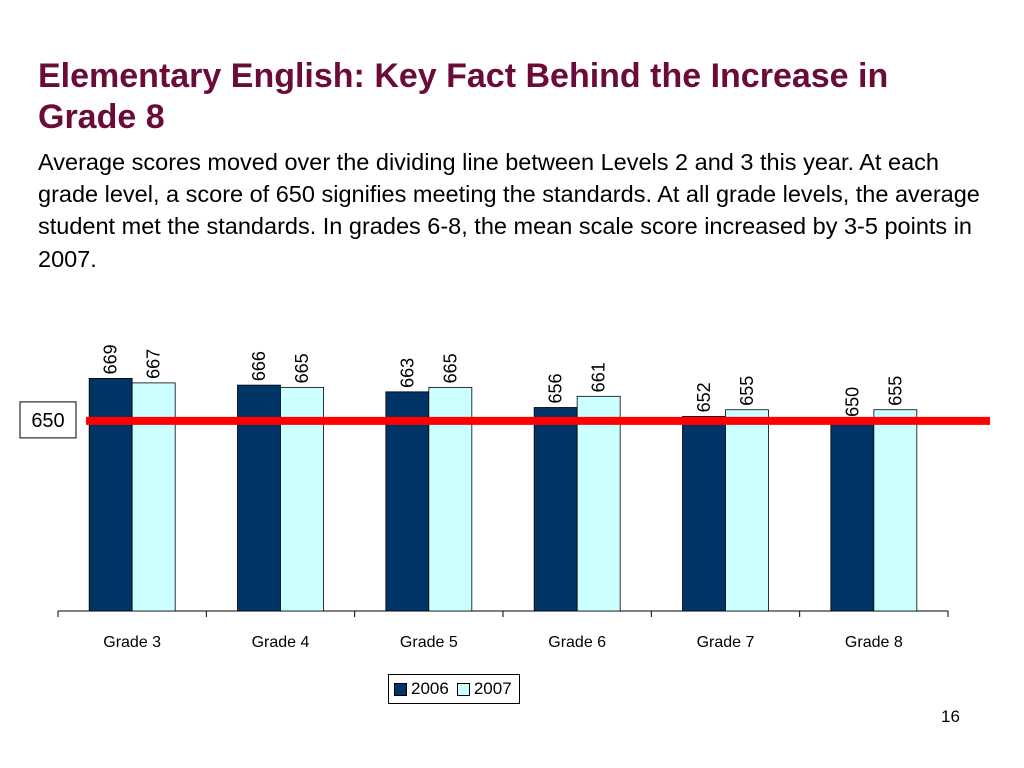  Describe the element at coordinates (492, 688) in the screenshot. I see `legend-label-2007: 2007` at that location.